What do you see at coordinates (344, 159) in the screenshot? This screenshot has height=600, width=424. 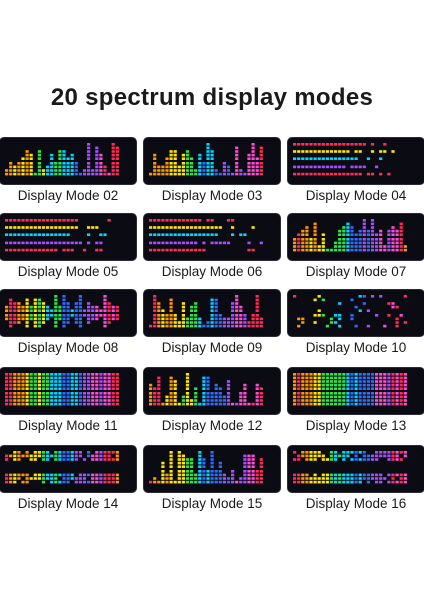 I see `spectrum-visual` at bounding box center [344, 159].